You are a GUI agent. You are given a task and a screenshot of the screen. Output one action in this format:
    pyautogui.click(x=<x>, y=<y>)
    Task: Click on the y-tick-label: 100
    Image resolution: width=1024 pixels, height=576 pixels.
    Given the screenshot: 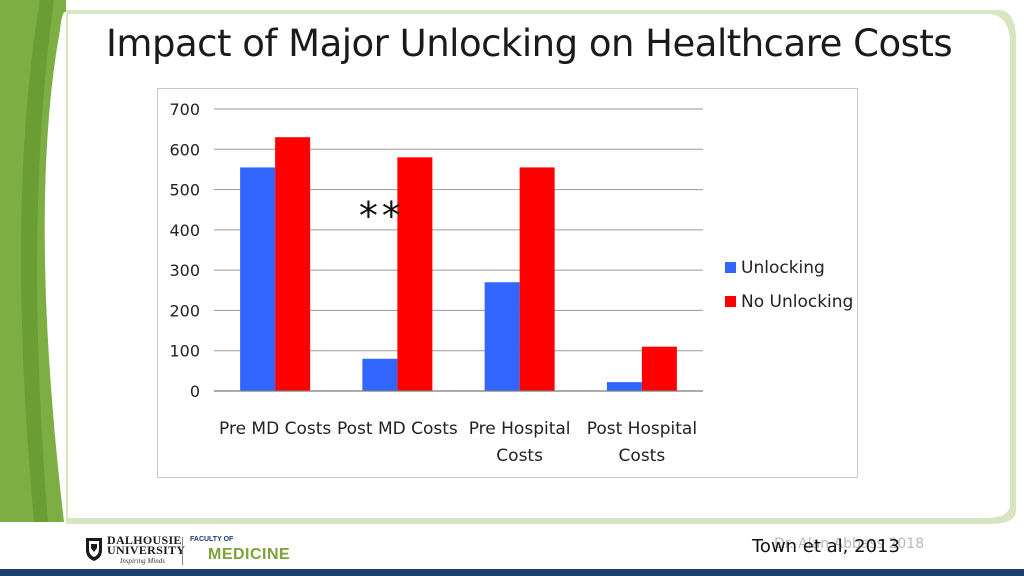 What is the action you would take?
    pyautogui.click(x=184, y=351)
    